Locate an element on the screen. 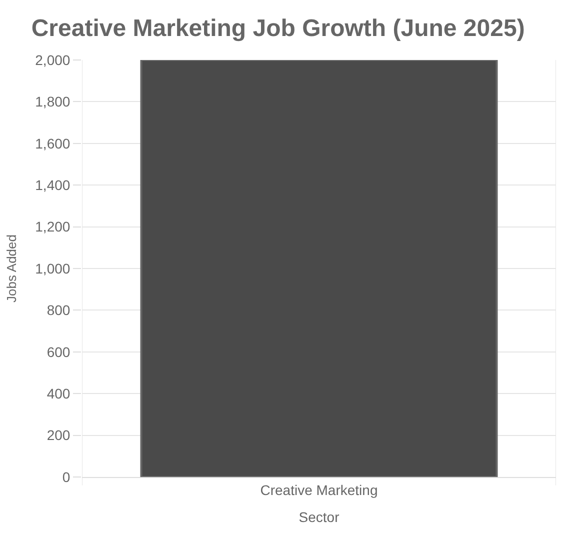 This screenshot has height=542, width=570. x-axis-title: Sector is located at coordinates (319, 517).